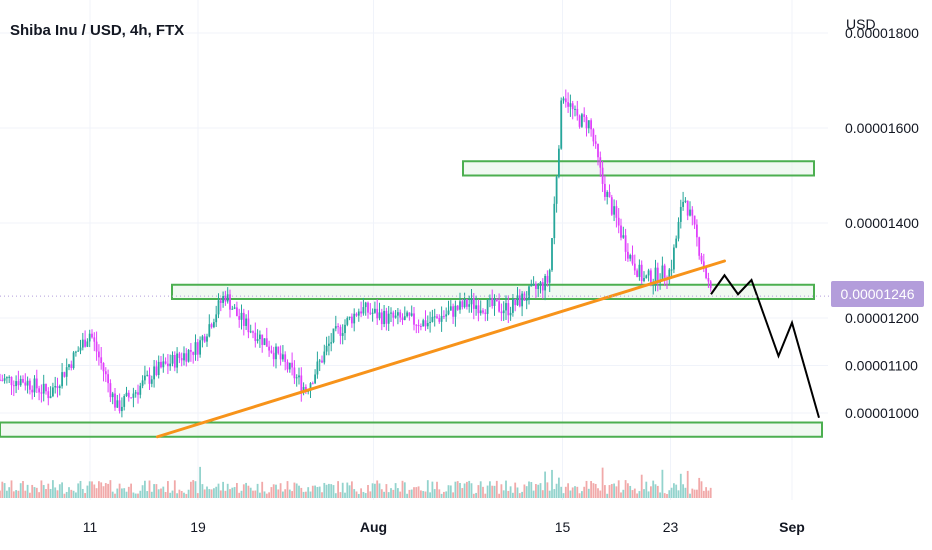 Image resolution: width=932 pixels, height=550 pixels. I want to click on chart-title: Shiba Inu / USD, 4h, FTX, so click(97, 30).